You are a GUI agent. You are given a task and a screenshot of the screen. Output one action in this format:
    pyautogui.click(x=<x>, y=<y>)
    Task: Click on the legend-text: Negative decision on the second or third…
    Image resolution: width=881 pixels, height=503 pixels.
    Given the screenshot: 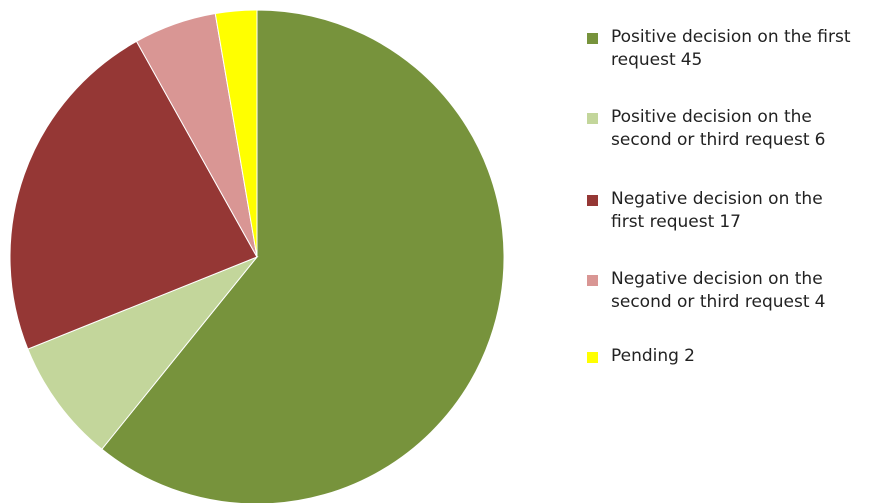 What is the action you would take?
    pyautogui.click(x=734, y=291)
    